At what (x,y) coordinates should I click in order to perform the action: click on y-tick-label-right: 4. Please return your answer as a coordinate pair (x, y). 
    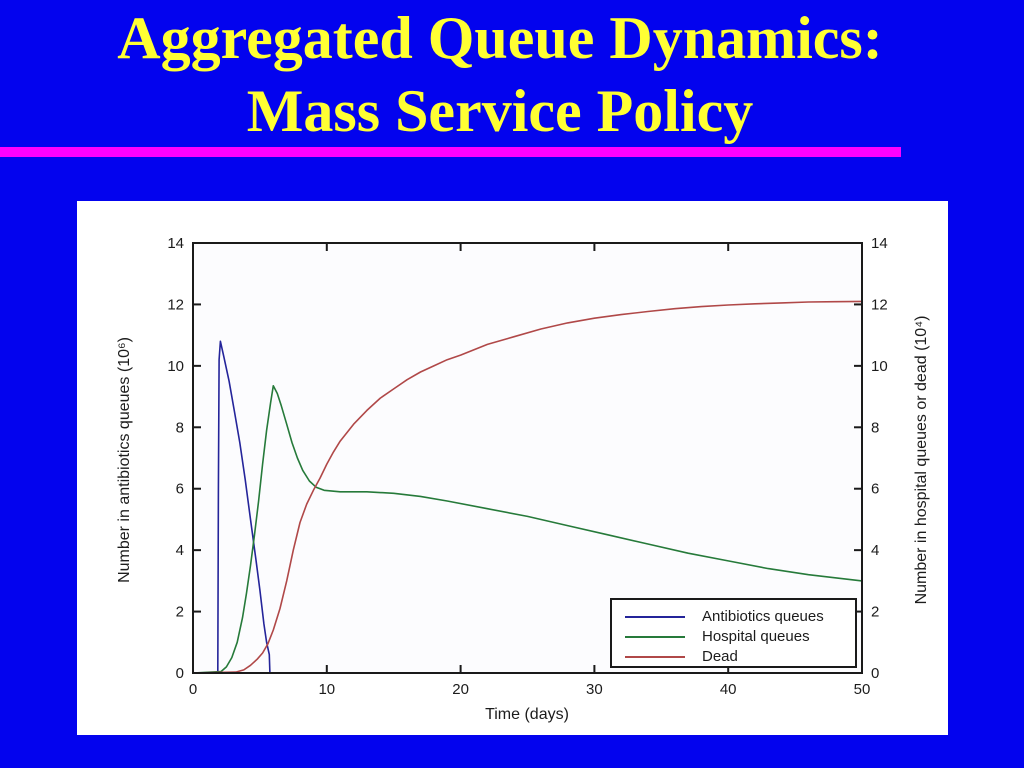
    Looking at the image, I should click on (875, 550).